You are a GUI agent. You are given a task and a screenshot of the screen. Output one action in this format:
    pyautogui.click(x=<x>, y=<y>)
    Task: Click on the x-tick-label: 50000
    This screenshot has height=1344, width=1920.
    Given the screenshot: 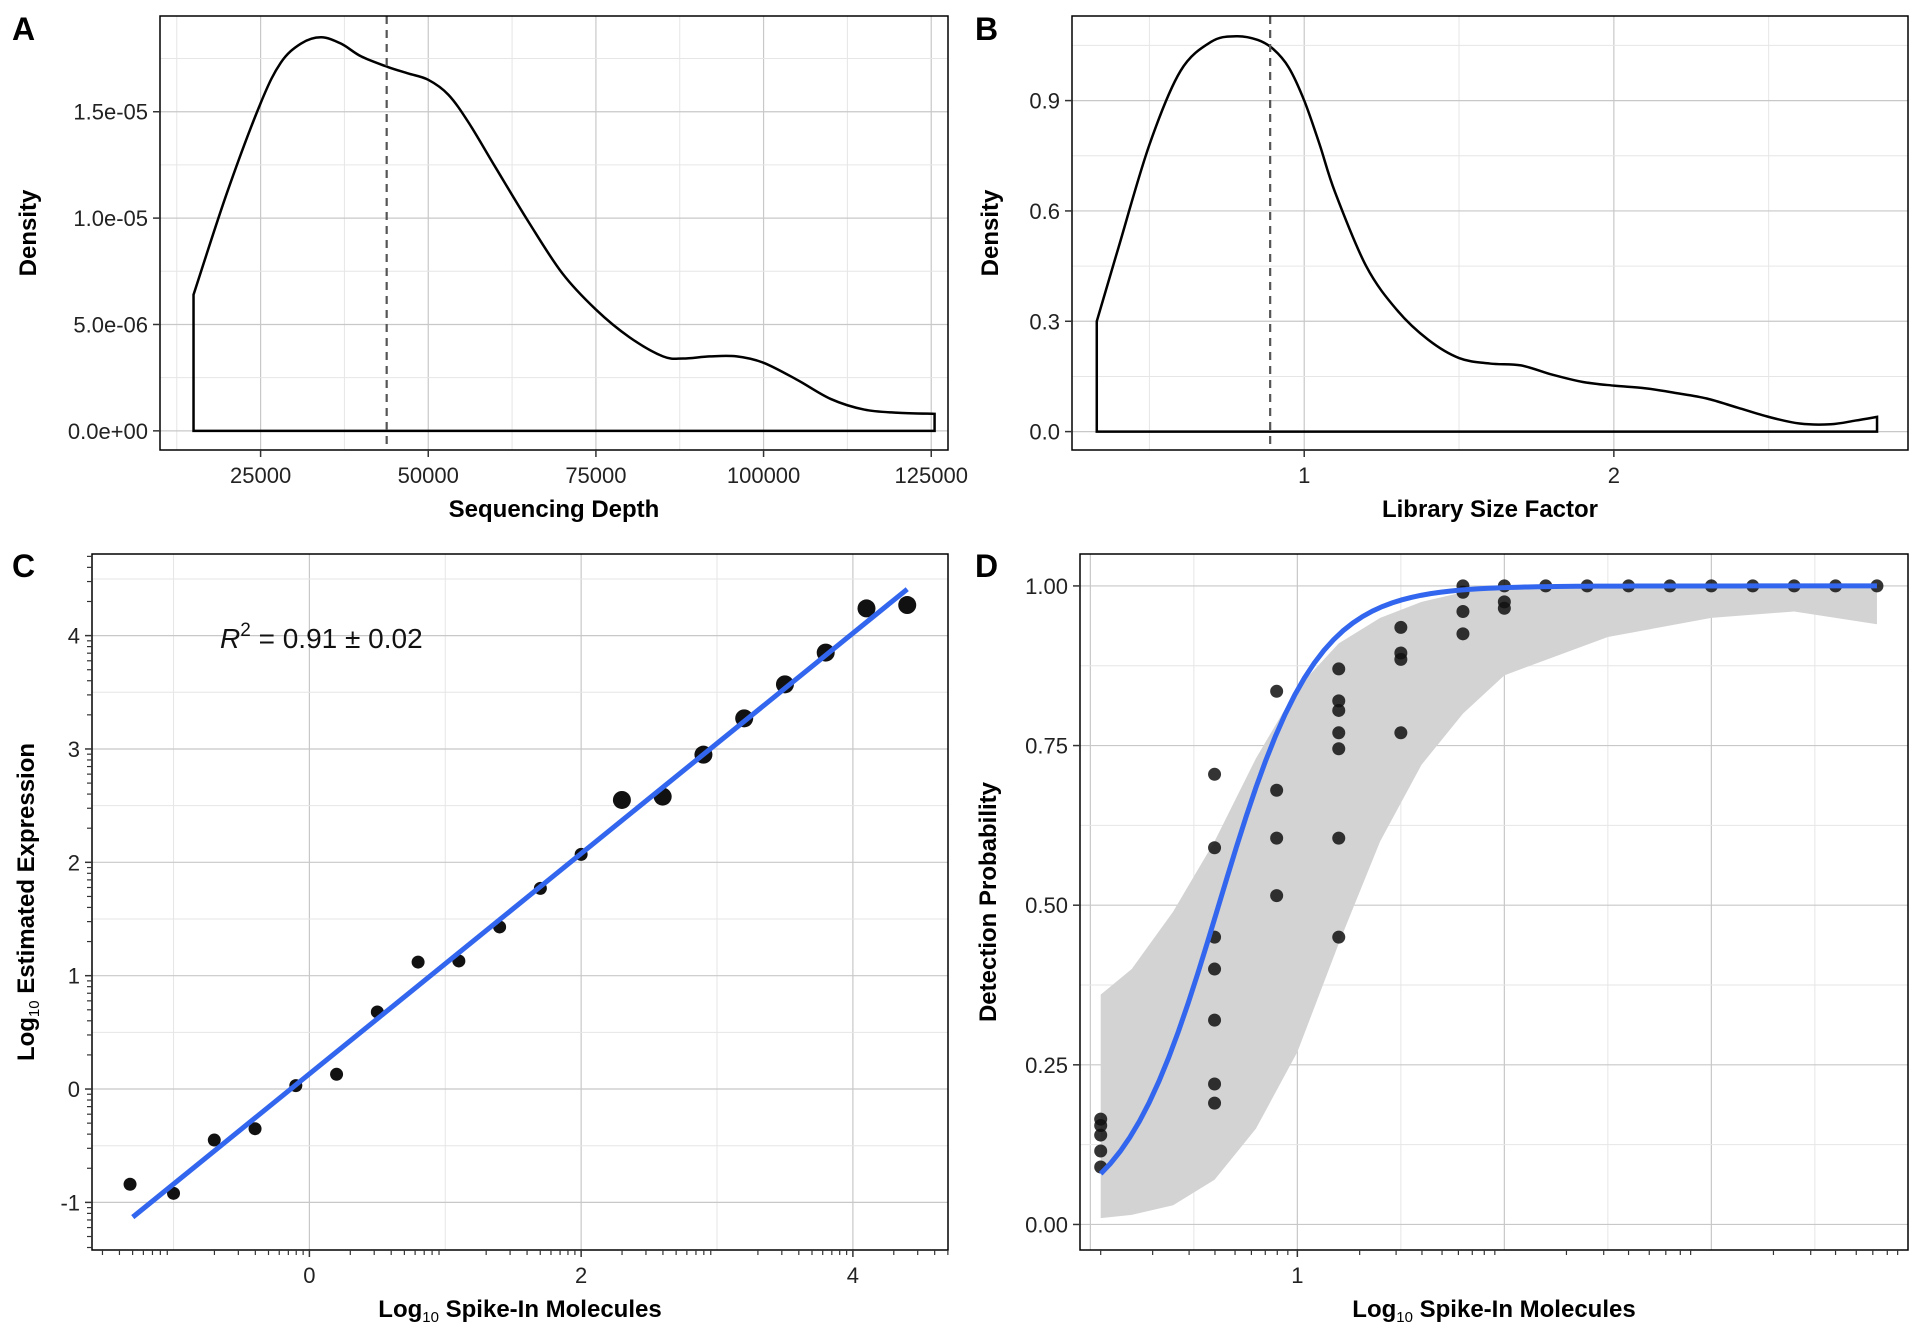 What is the action you would take?
    pyautogui.click(x=428, y=475)
    